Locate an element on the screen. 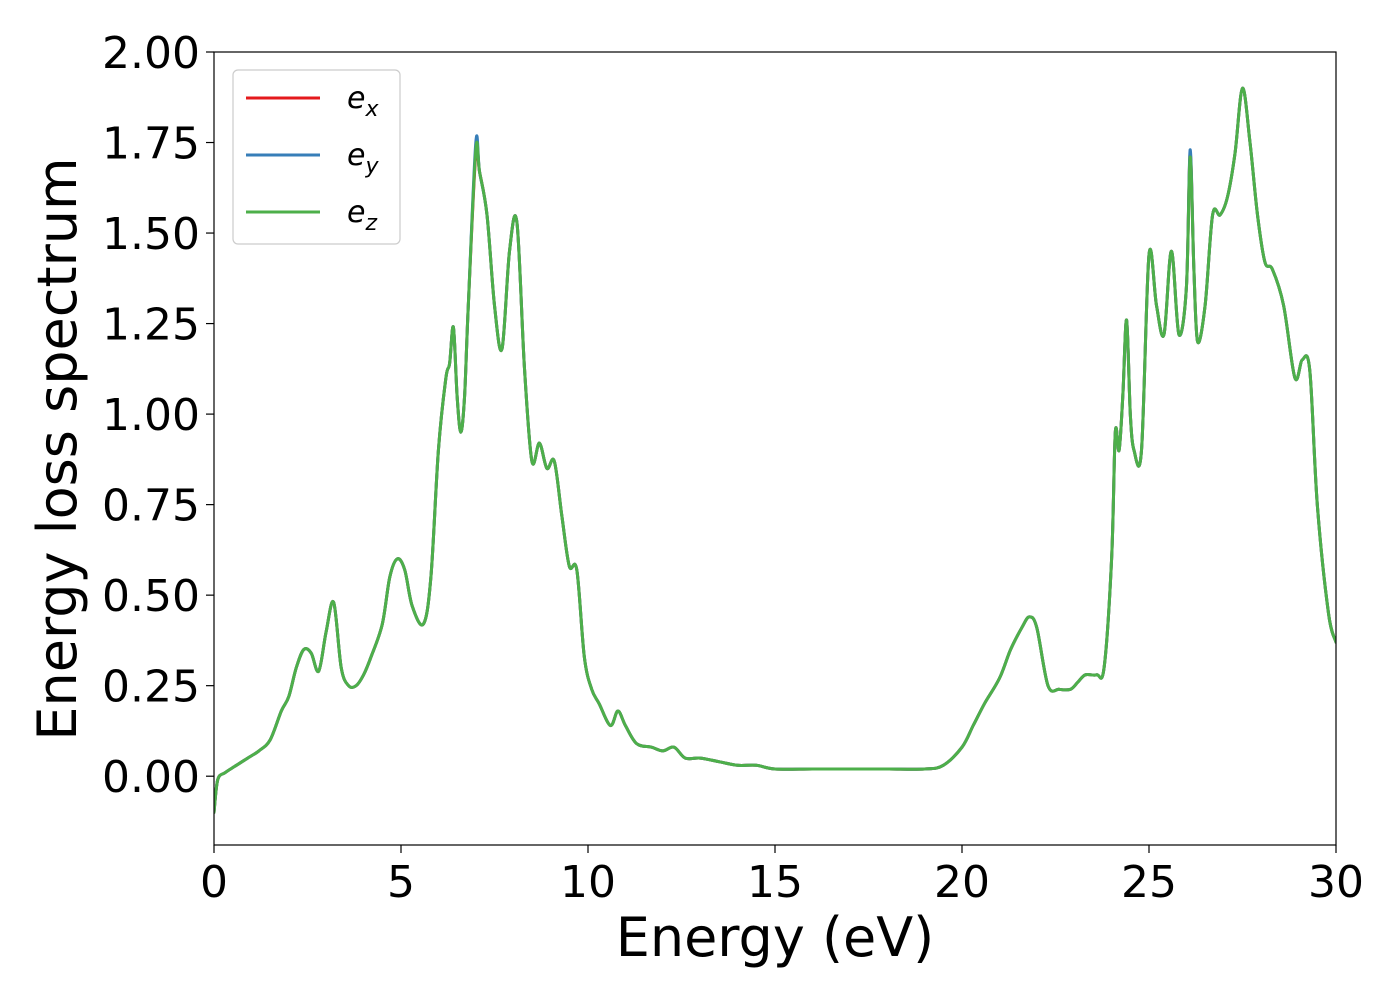  y-tick-label: 2.00 is located at coordinates (151, 53).